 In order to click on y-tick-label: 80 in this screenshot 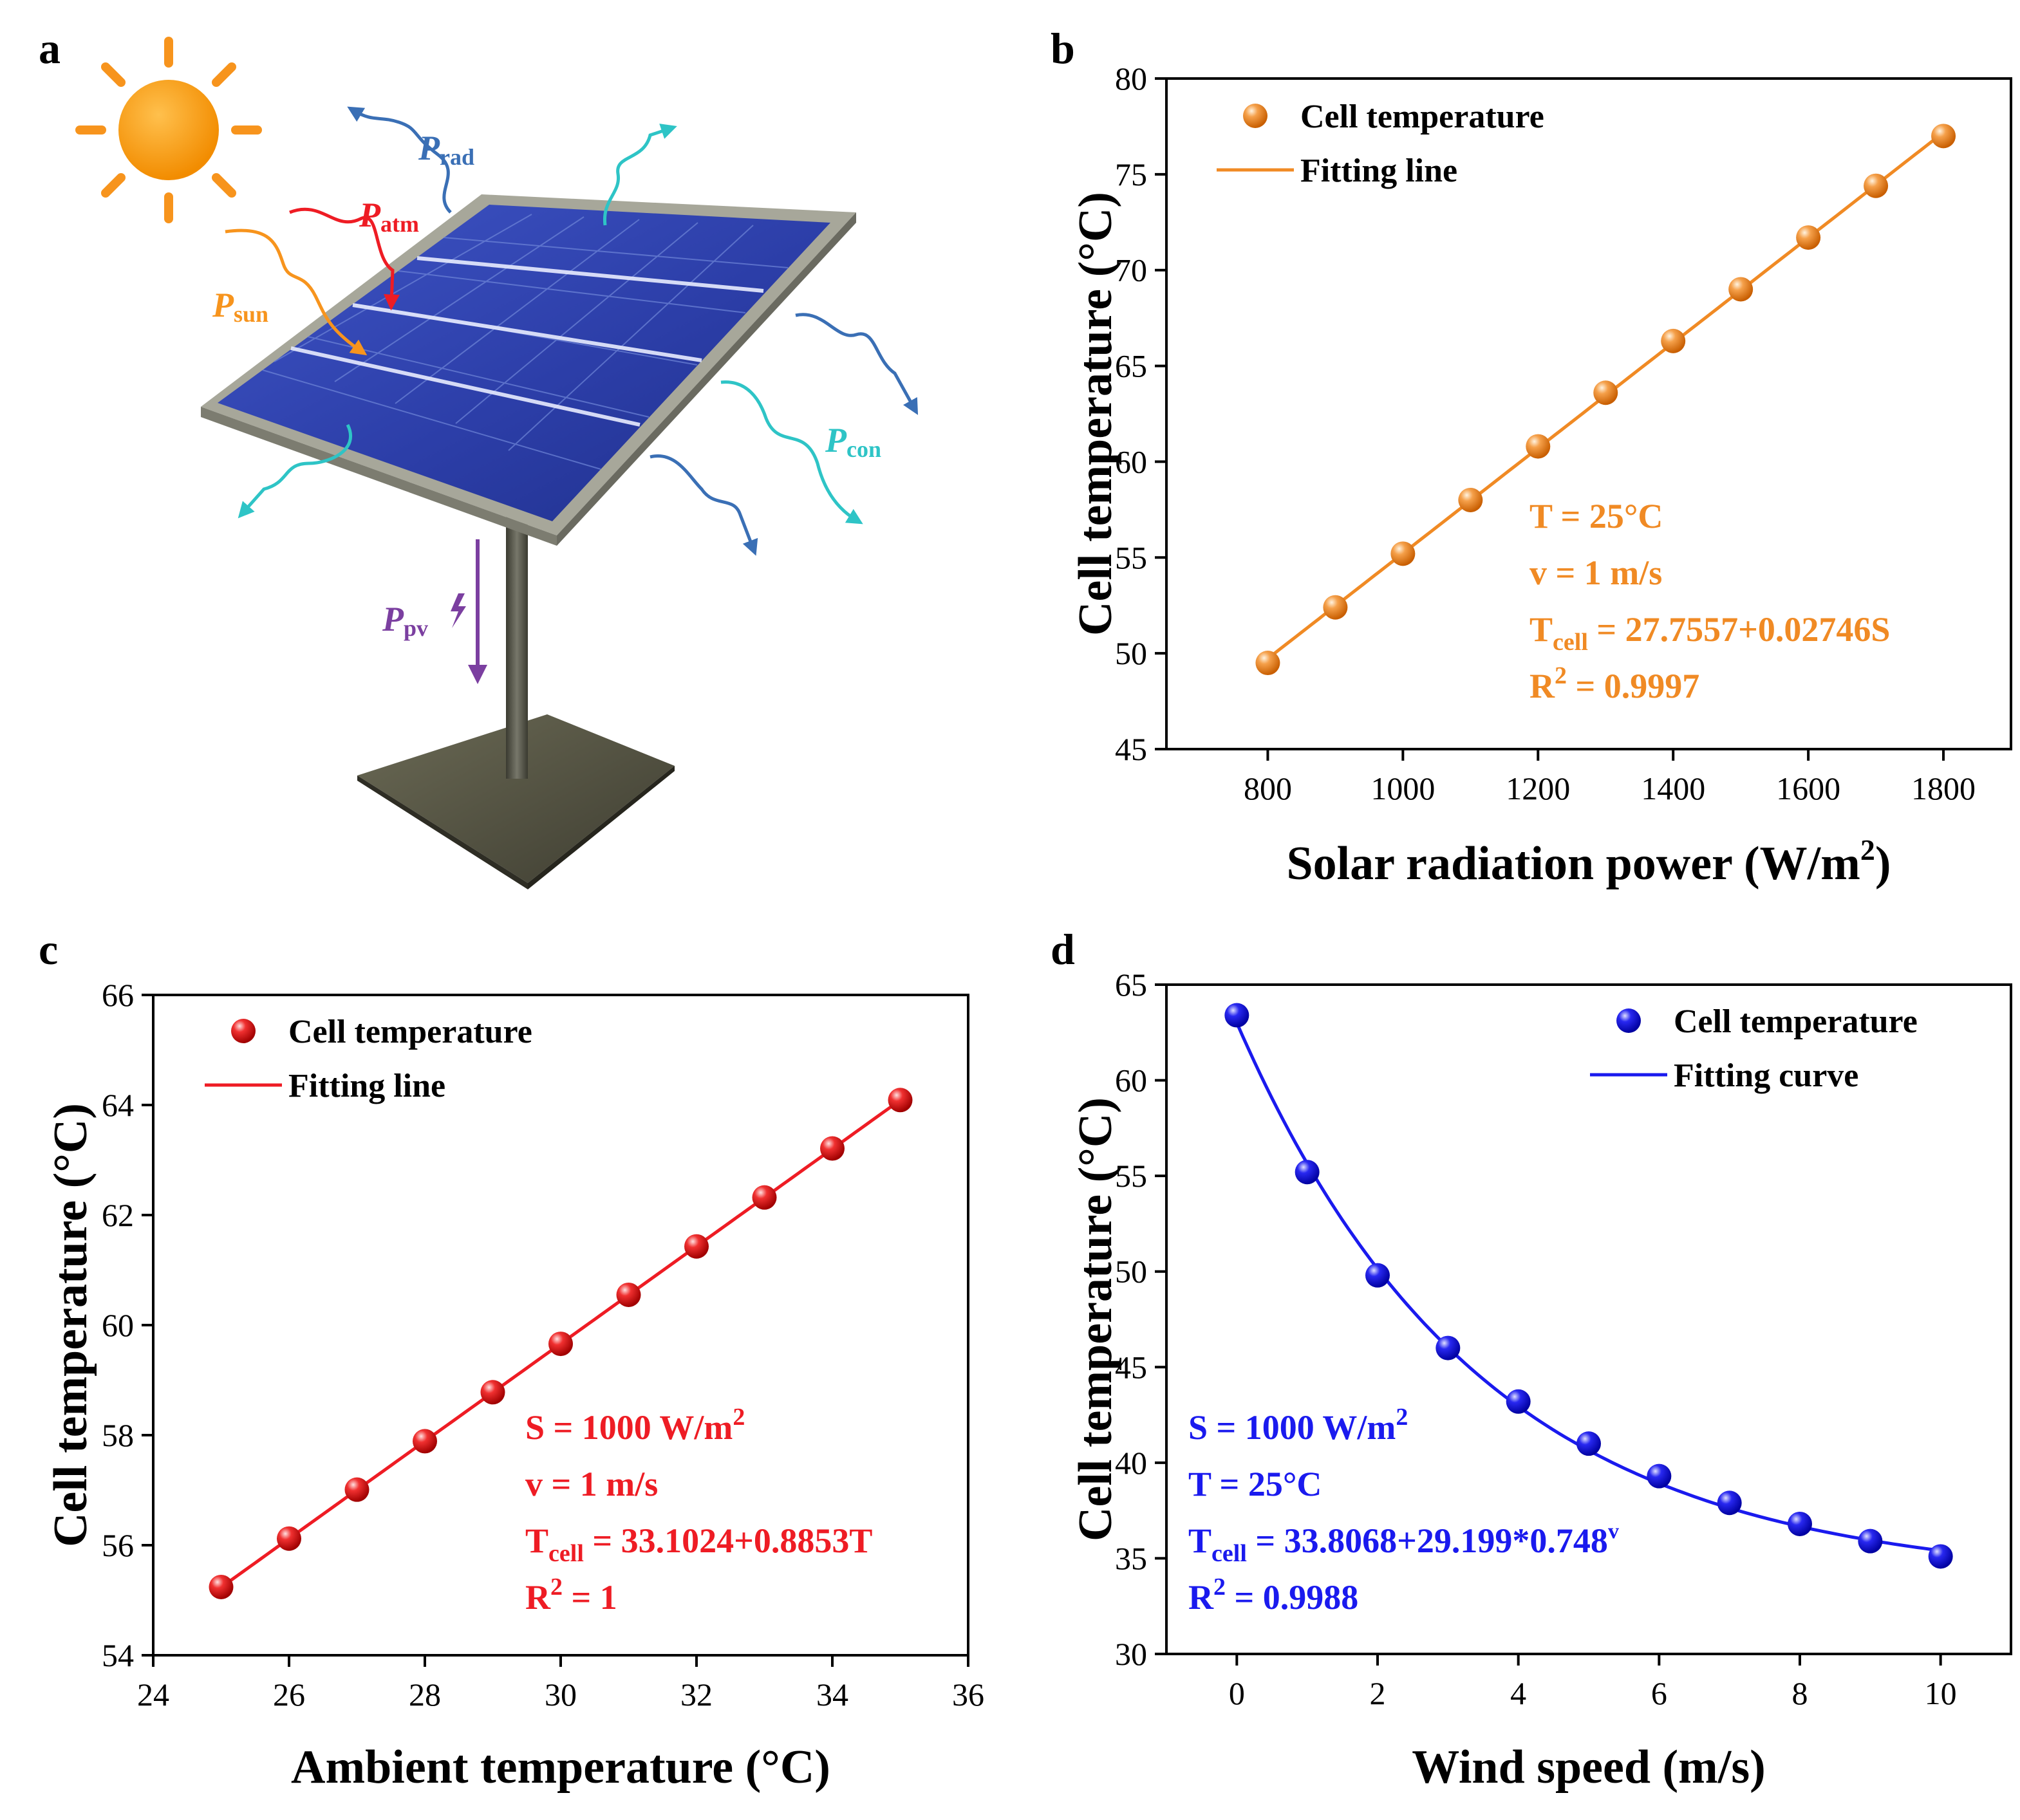, I will do `click(1131, 79)`.